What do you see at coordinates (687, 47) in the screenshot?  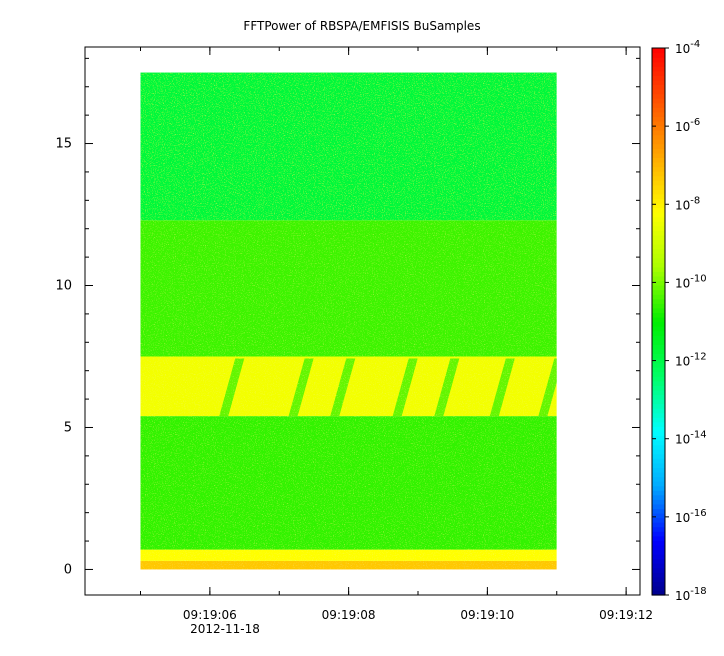 I see `colorbar-tick-label: 10⁻⁴` at bounding box center [687, 47].